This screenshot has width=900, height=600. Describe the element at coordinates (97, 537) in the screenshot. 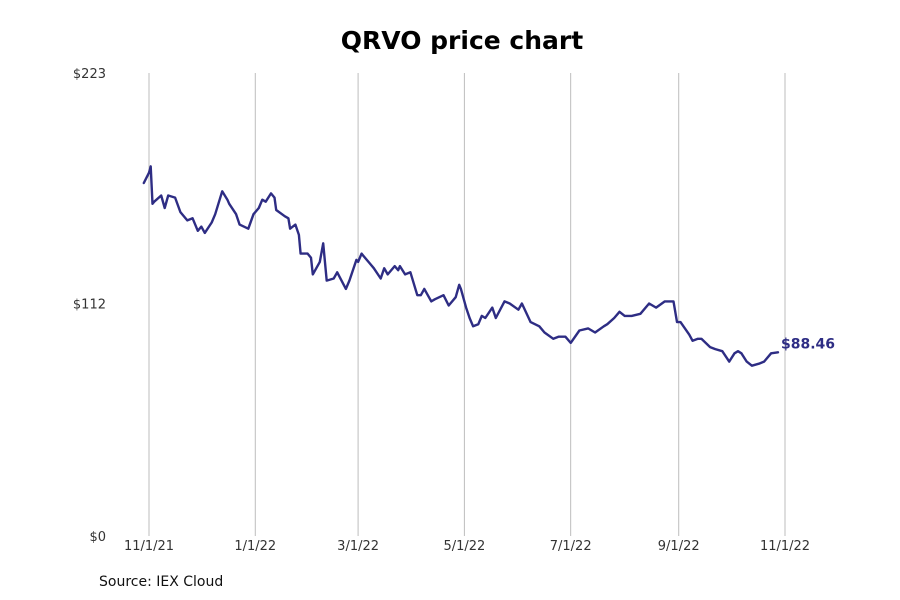

I see `y-tick-label: $0` at that location.